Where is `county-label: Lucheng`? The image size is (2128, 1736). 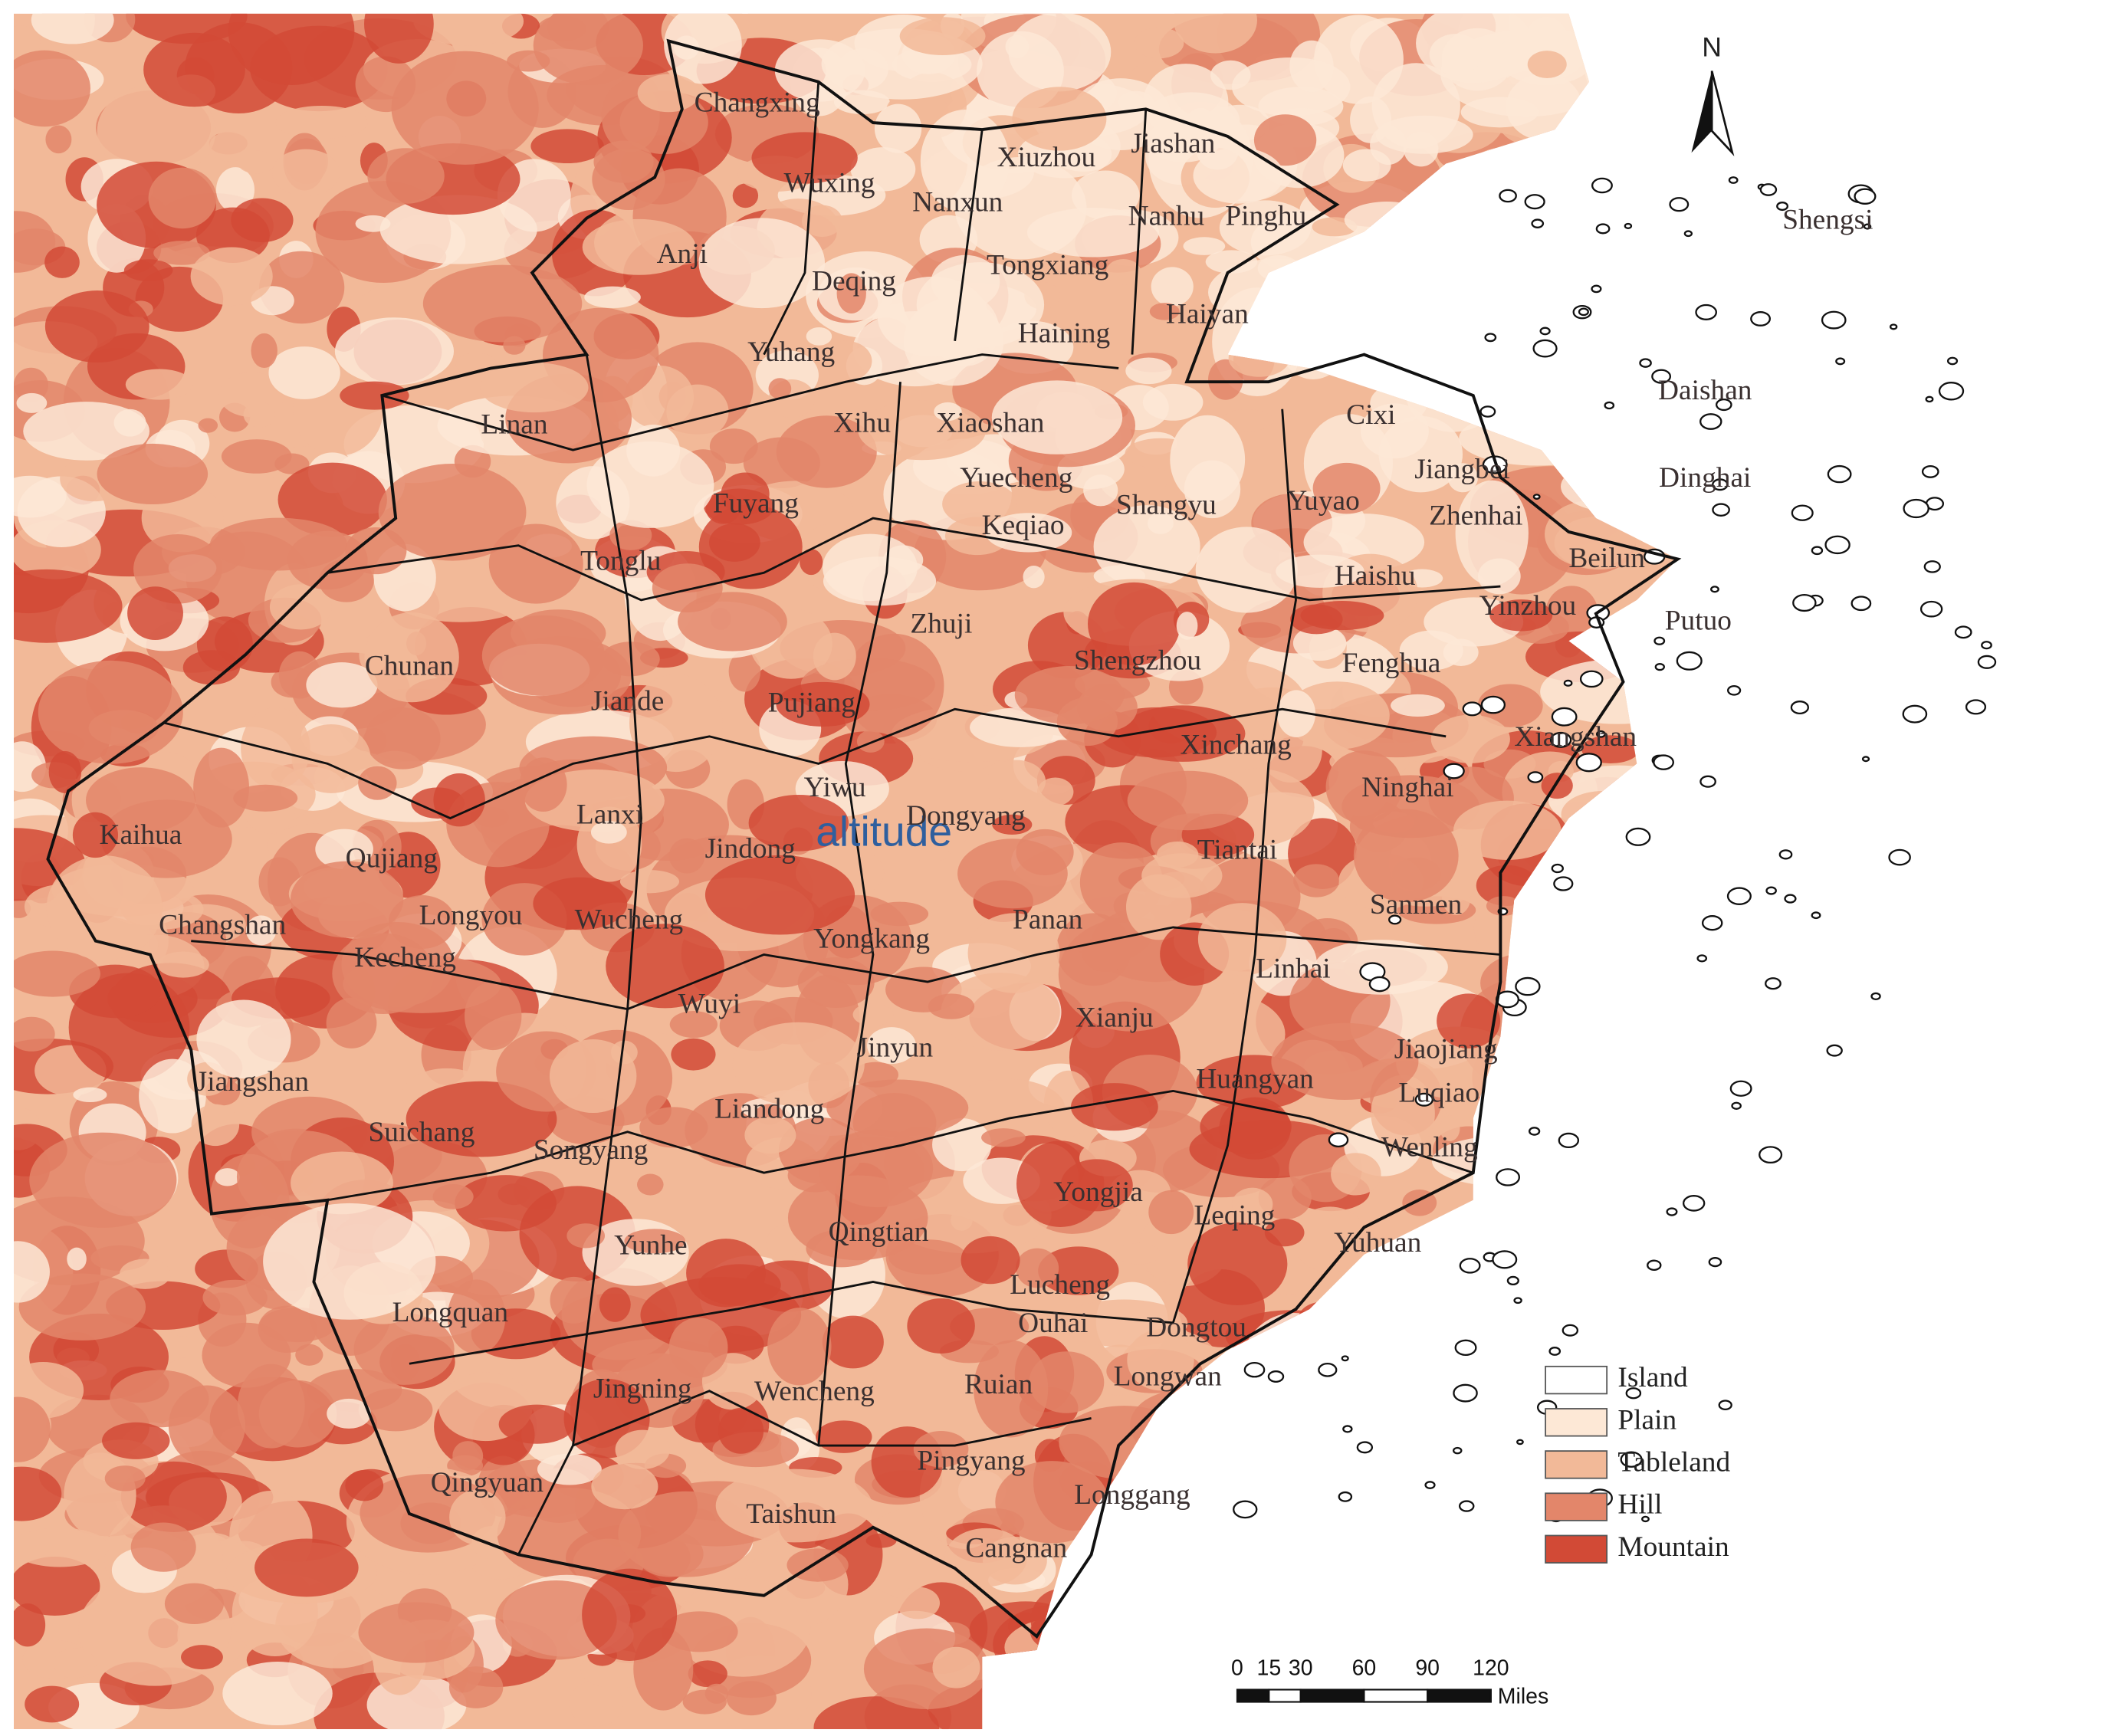 county-label: Lucheng is located at coordinates (1060, 1285).